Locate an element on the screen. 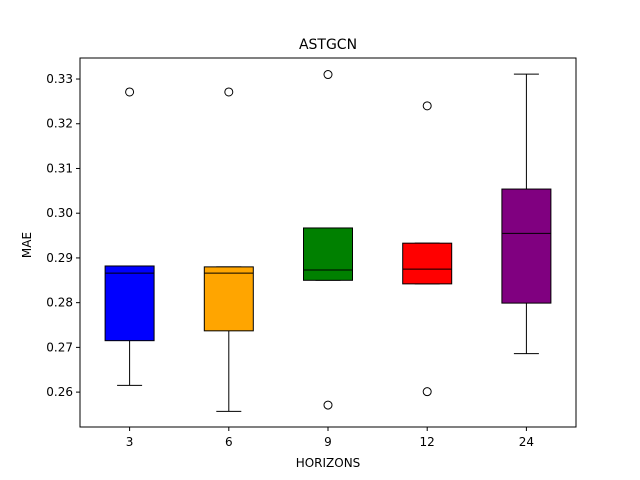 The image size is (640, 480). x-tick-label: 6 is located at coordinates (229, 442).